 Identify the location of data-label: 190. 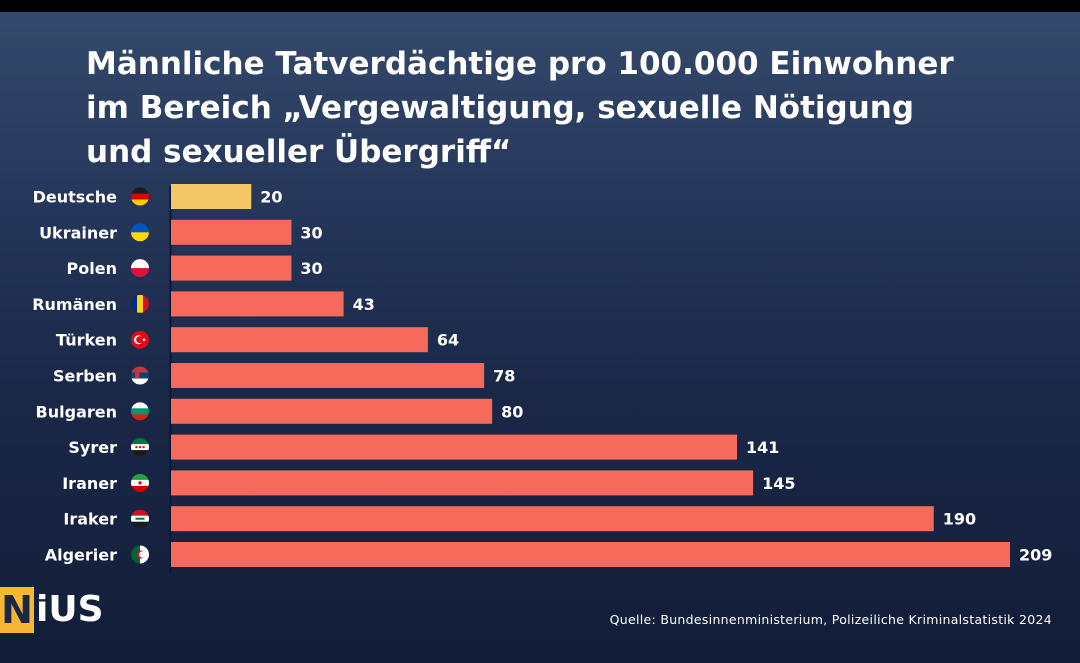
(959, 519).